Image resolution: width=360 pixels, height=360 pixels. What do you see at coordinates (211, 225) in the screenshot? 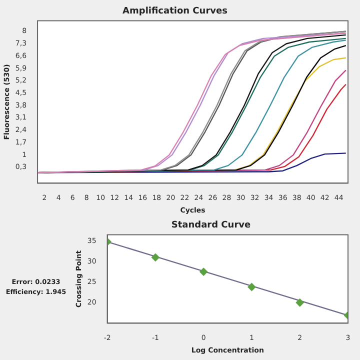
I see `chart-title: Standard Curve` at bounding box center [211, 225].